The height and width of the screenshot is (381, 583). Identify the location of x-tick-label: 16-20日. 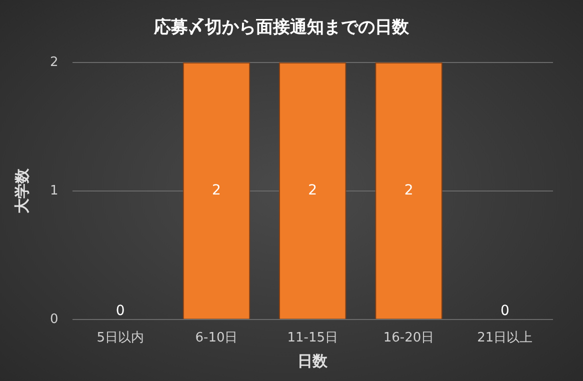
(408, 338).